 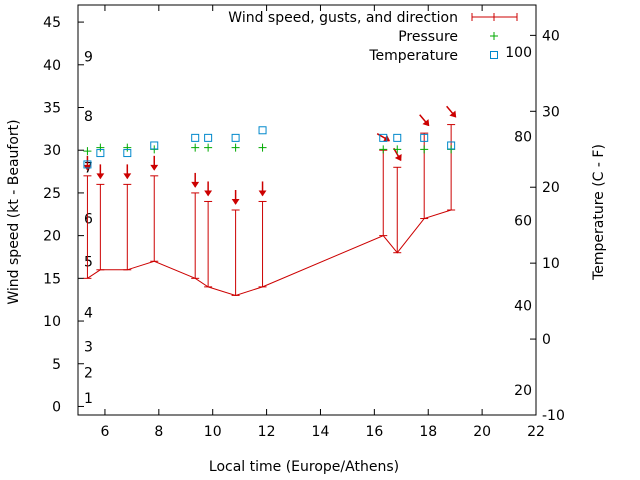 I want to click on fahrenheit-label: 40, so click(x=523, y=307).